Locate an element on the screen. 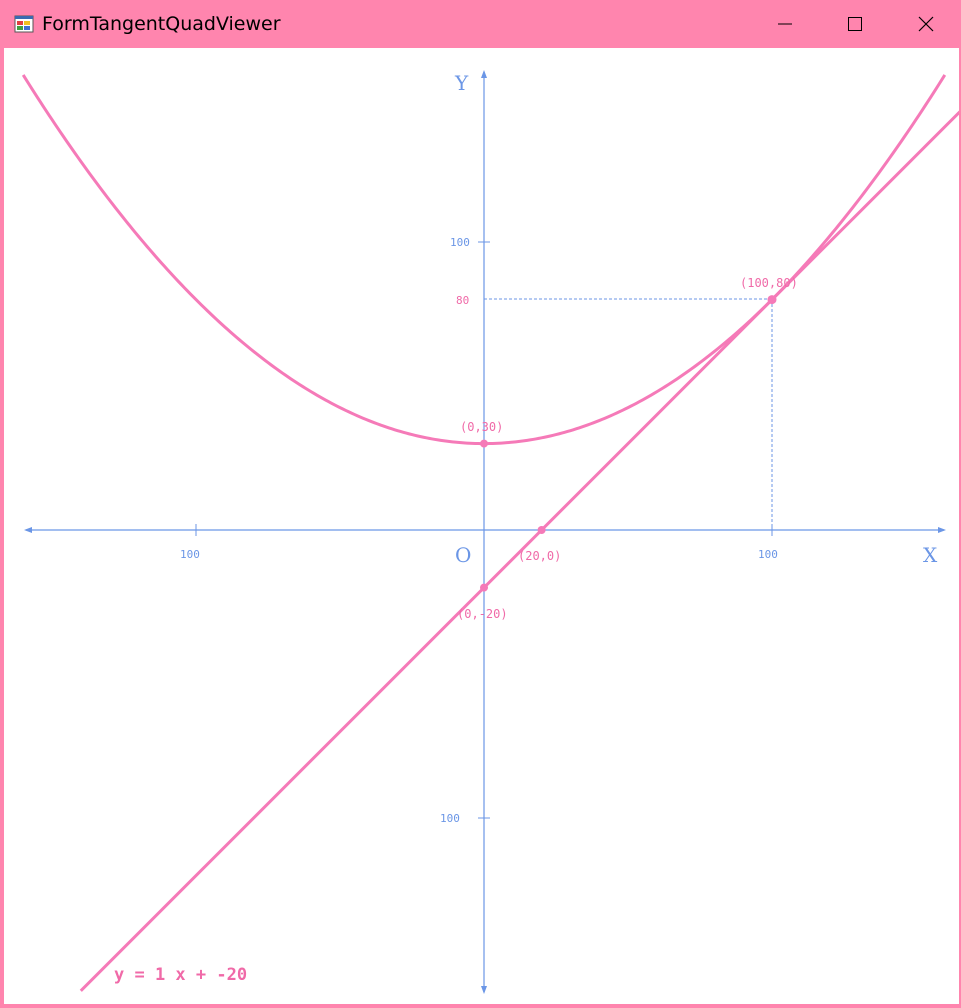  maximize-icon is located at coordinates (855, 24).